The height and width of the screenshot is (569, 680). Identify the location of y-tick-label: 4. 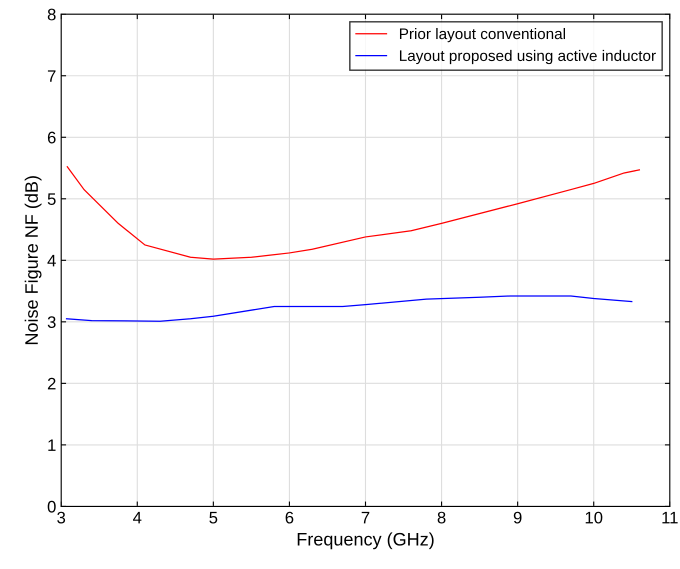
(51, 260).